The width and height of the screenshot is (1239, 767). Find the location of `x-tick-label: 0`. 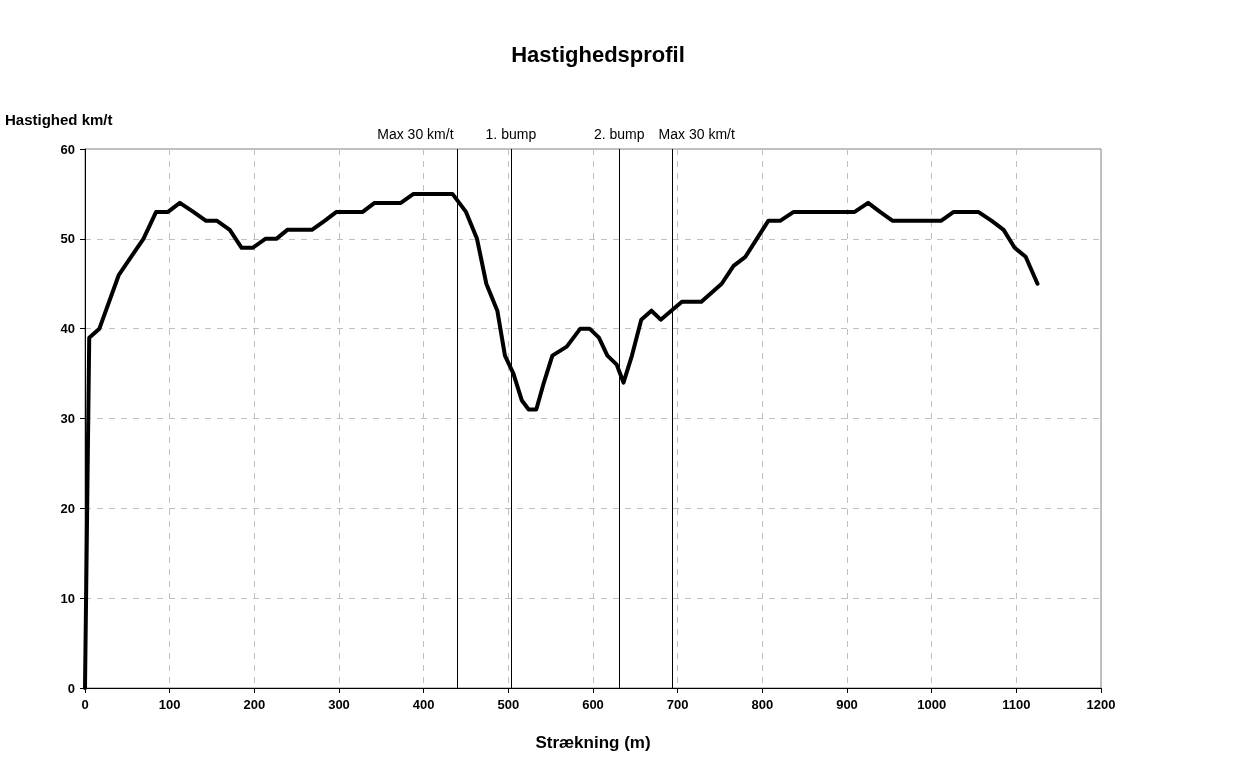

x-tick-label: 0 is located at coordinates (85, 704).